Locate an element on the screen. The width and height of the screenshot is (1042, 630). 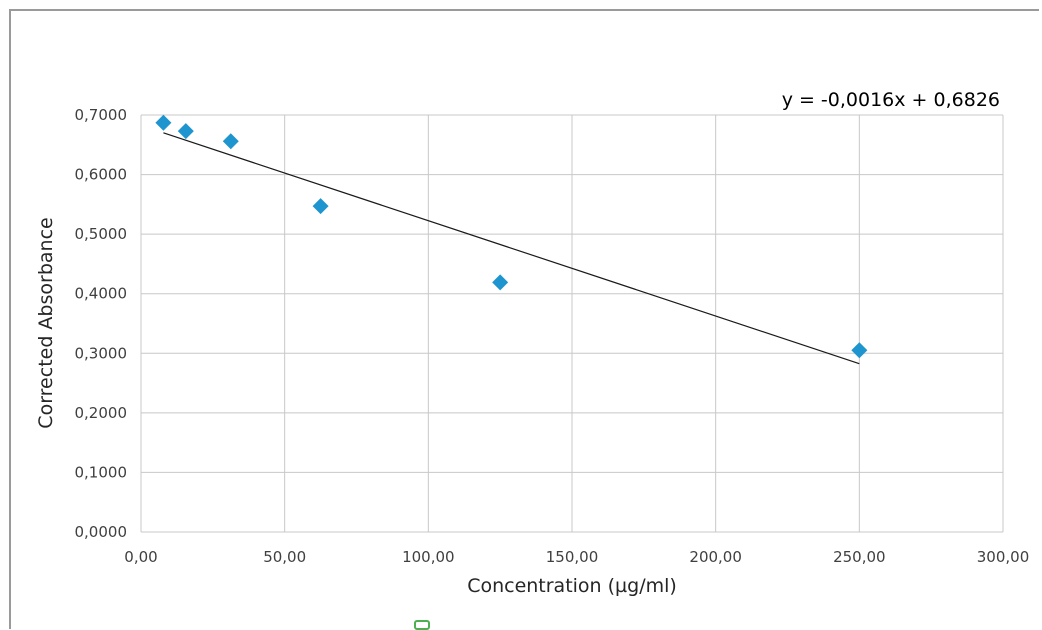
x-tick-label: 0,00 is located at coordinates (140, 557).